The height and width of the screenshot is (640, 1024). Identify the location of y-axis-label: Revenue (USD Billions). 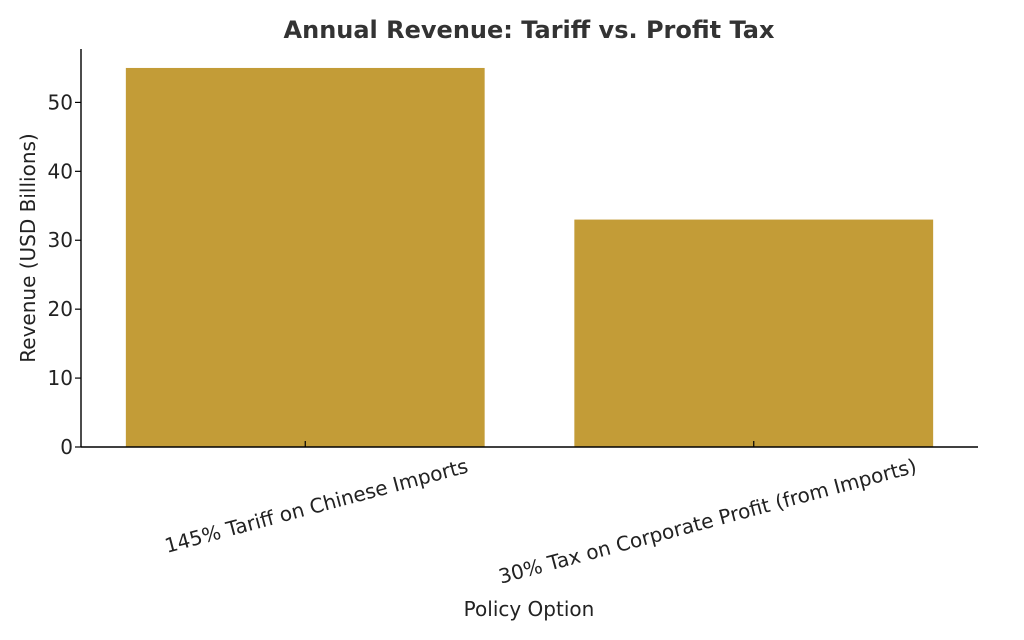
(28, 247).